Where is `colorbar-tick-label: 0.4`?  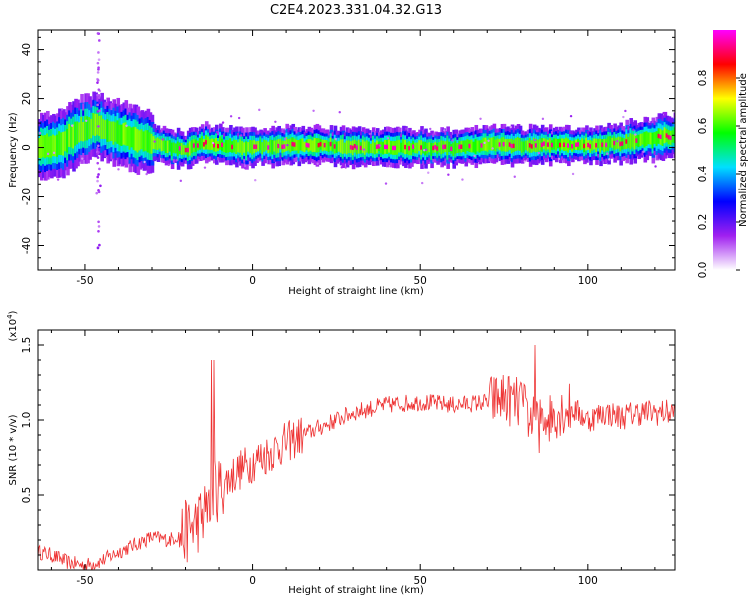
colorbar-tick-label: 0.4 is located at coordinates (703, 173).